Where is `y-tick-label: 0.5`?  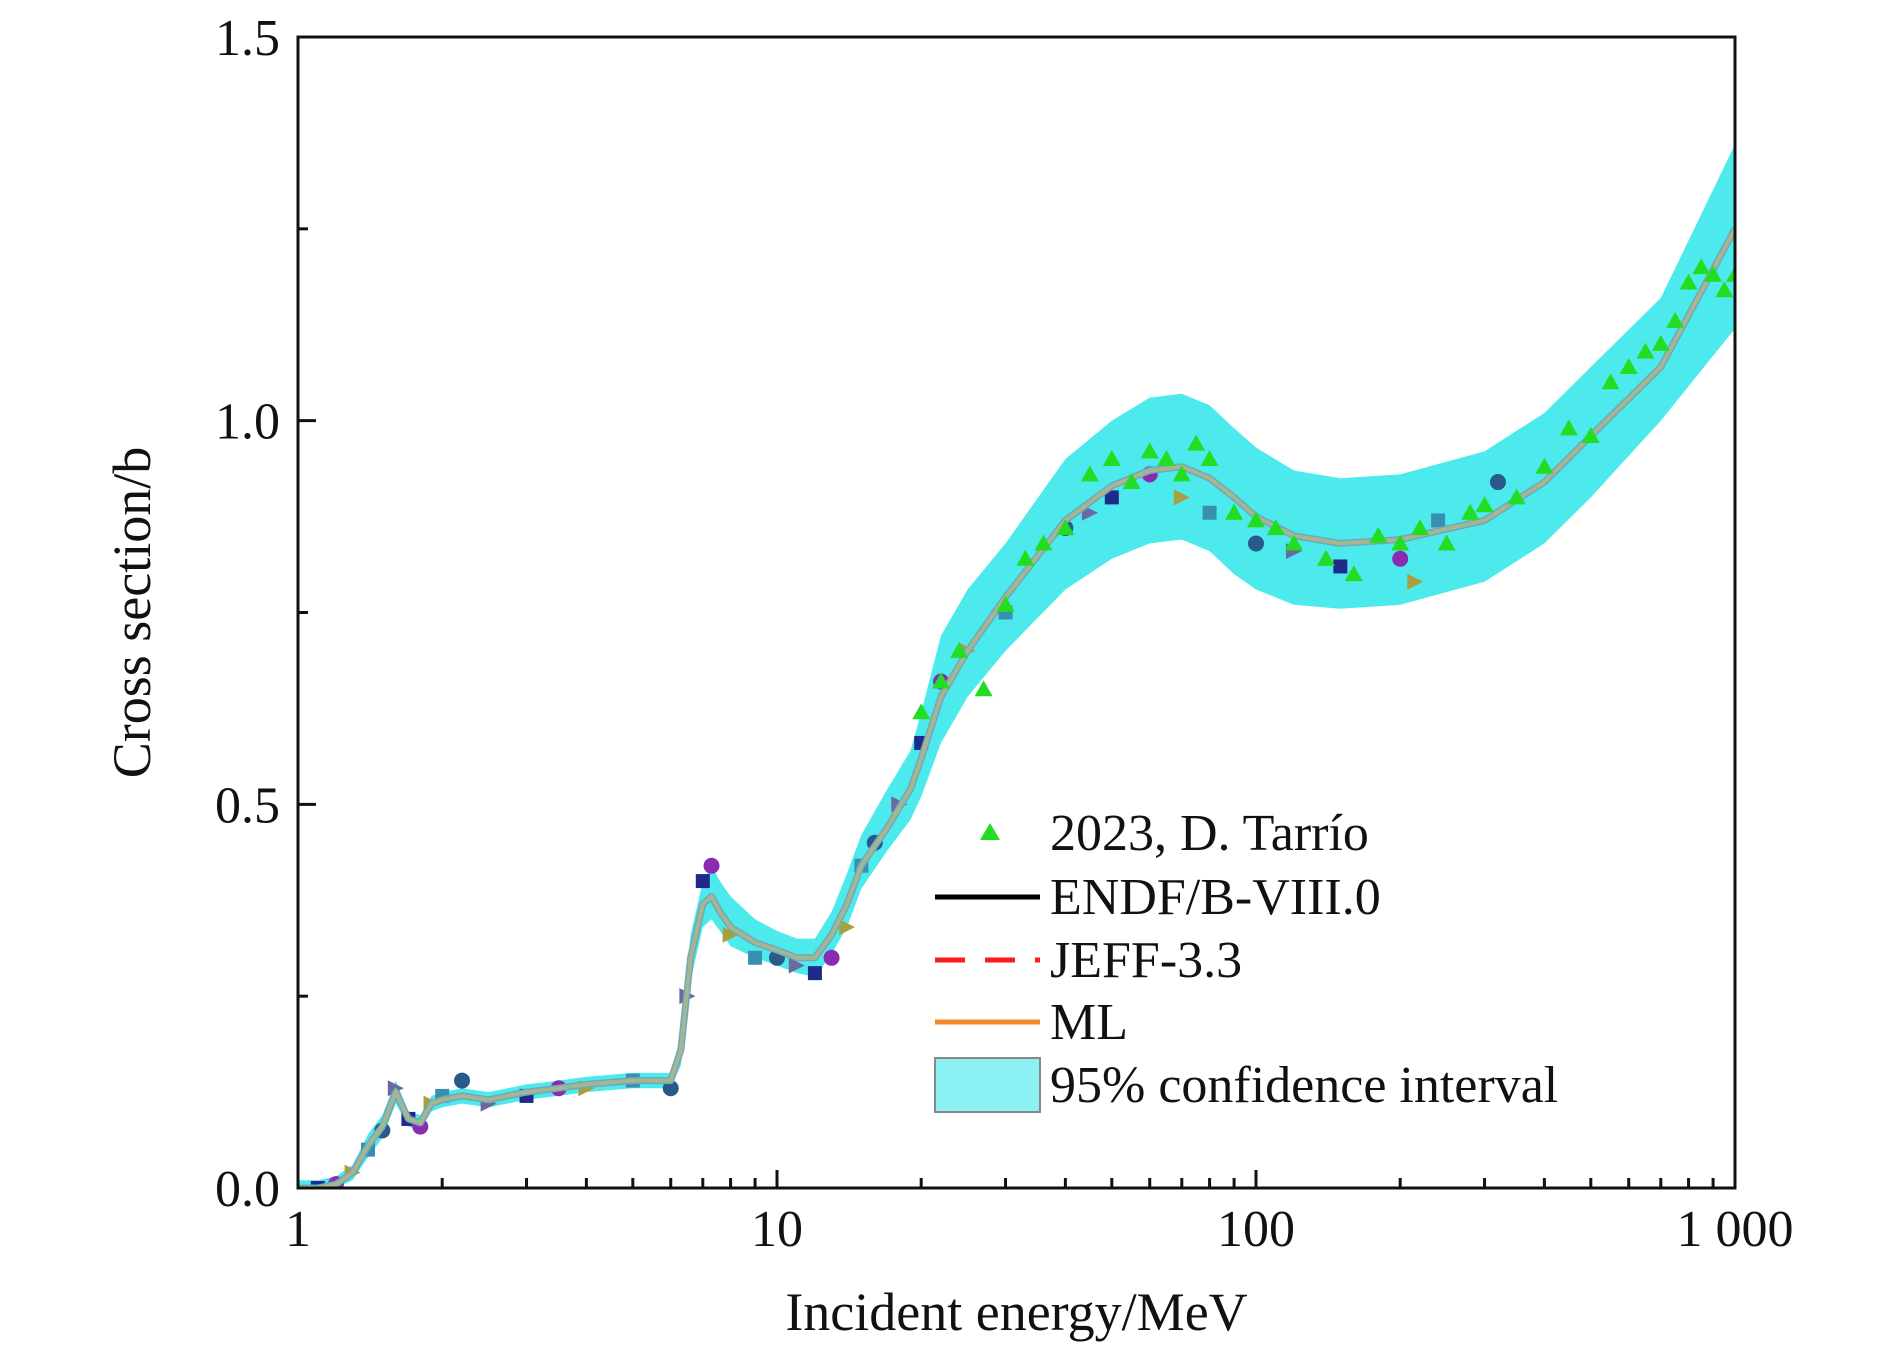
y-tick-label: 0.5 is located at coordinates (247, 805).